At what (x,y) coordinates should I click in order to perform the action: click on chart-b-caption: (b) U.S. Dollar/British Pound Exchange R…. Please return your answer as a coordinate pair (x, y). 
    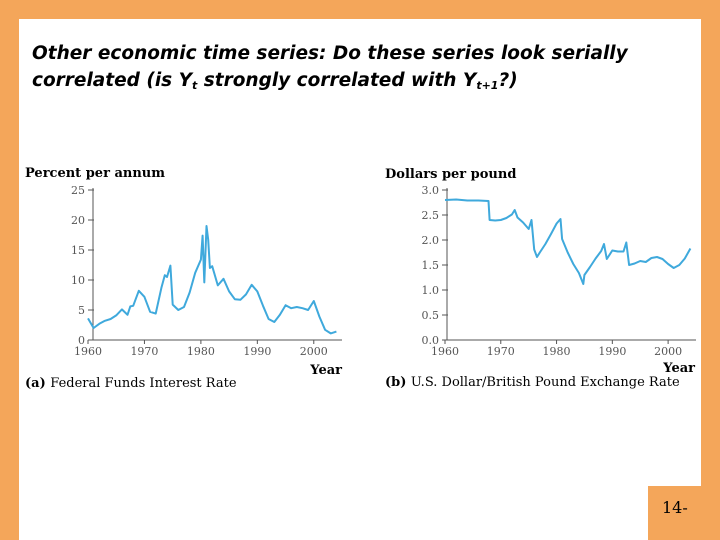
    Looking at the image, I should click on (532, 382).